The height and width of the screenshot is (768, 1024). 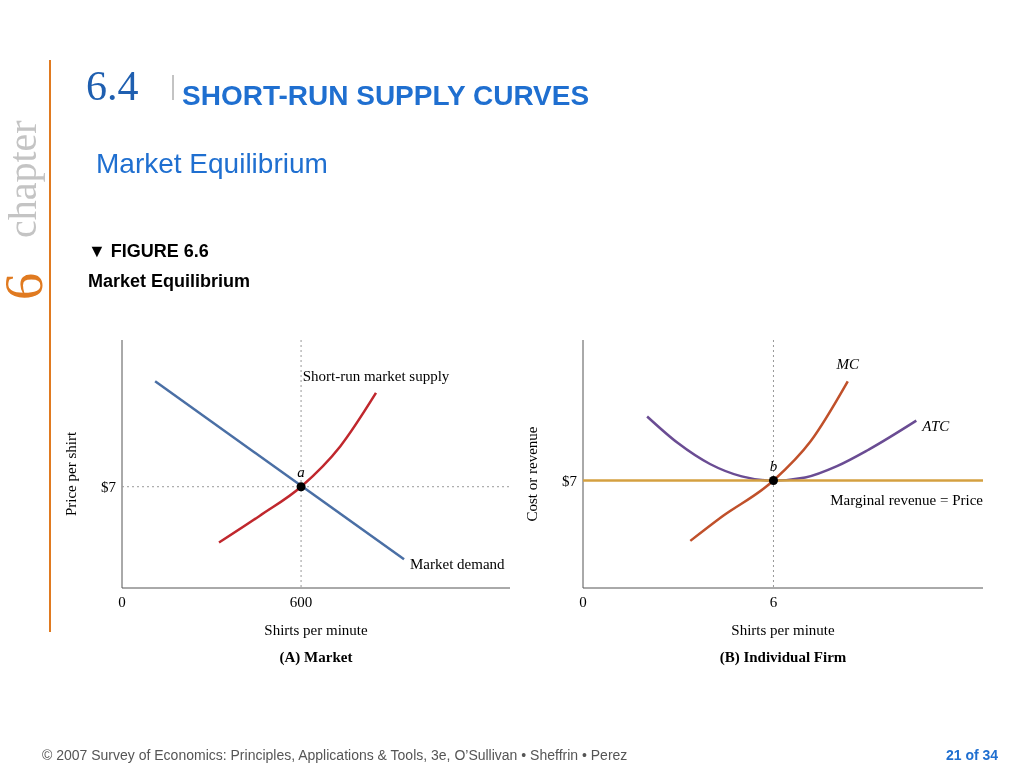 What do you see at coordinates (783, 657) in the screenshot?
I see `text: (B) Individual Firm` at bounding box center [783, 657].